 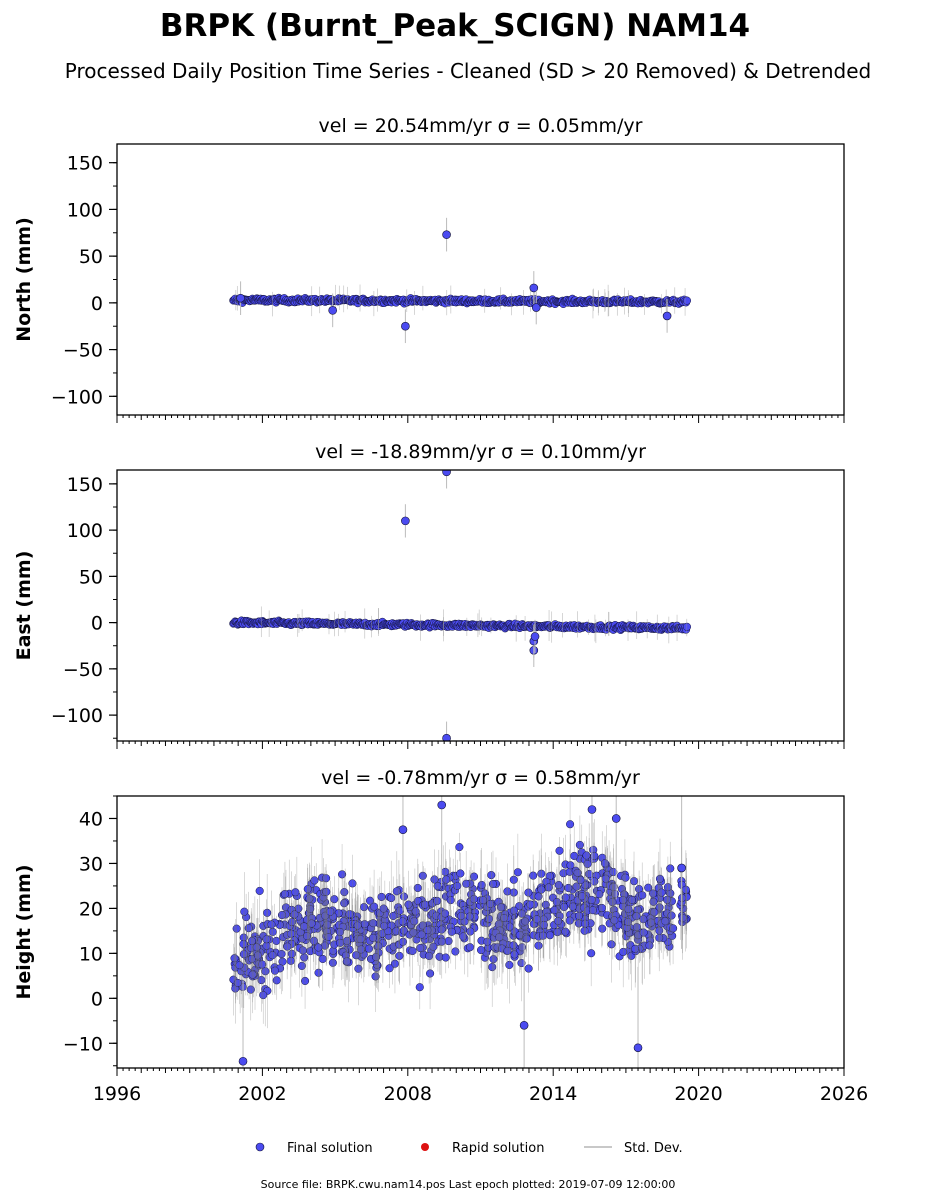 What do you see at coordinates (653, 1148) in the screenshot?
I see `legend-std-label: Std. Dev.` at bounding box center [653, 1148].